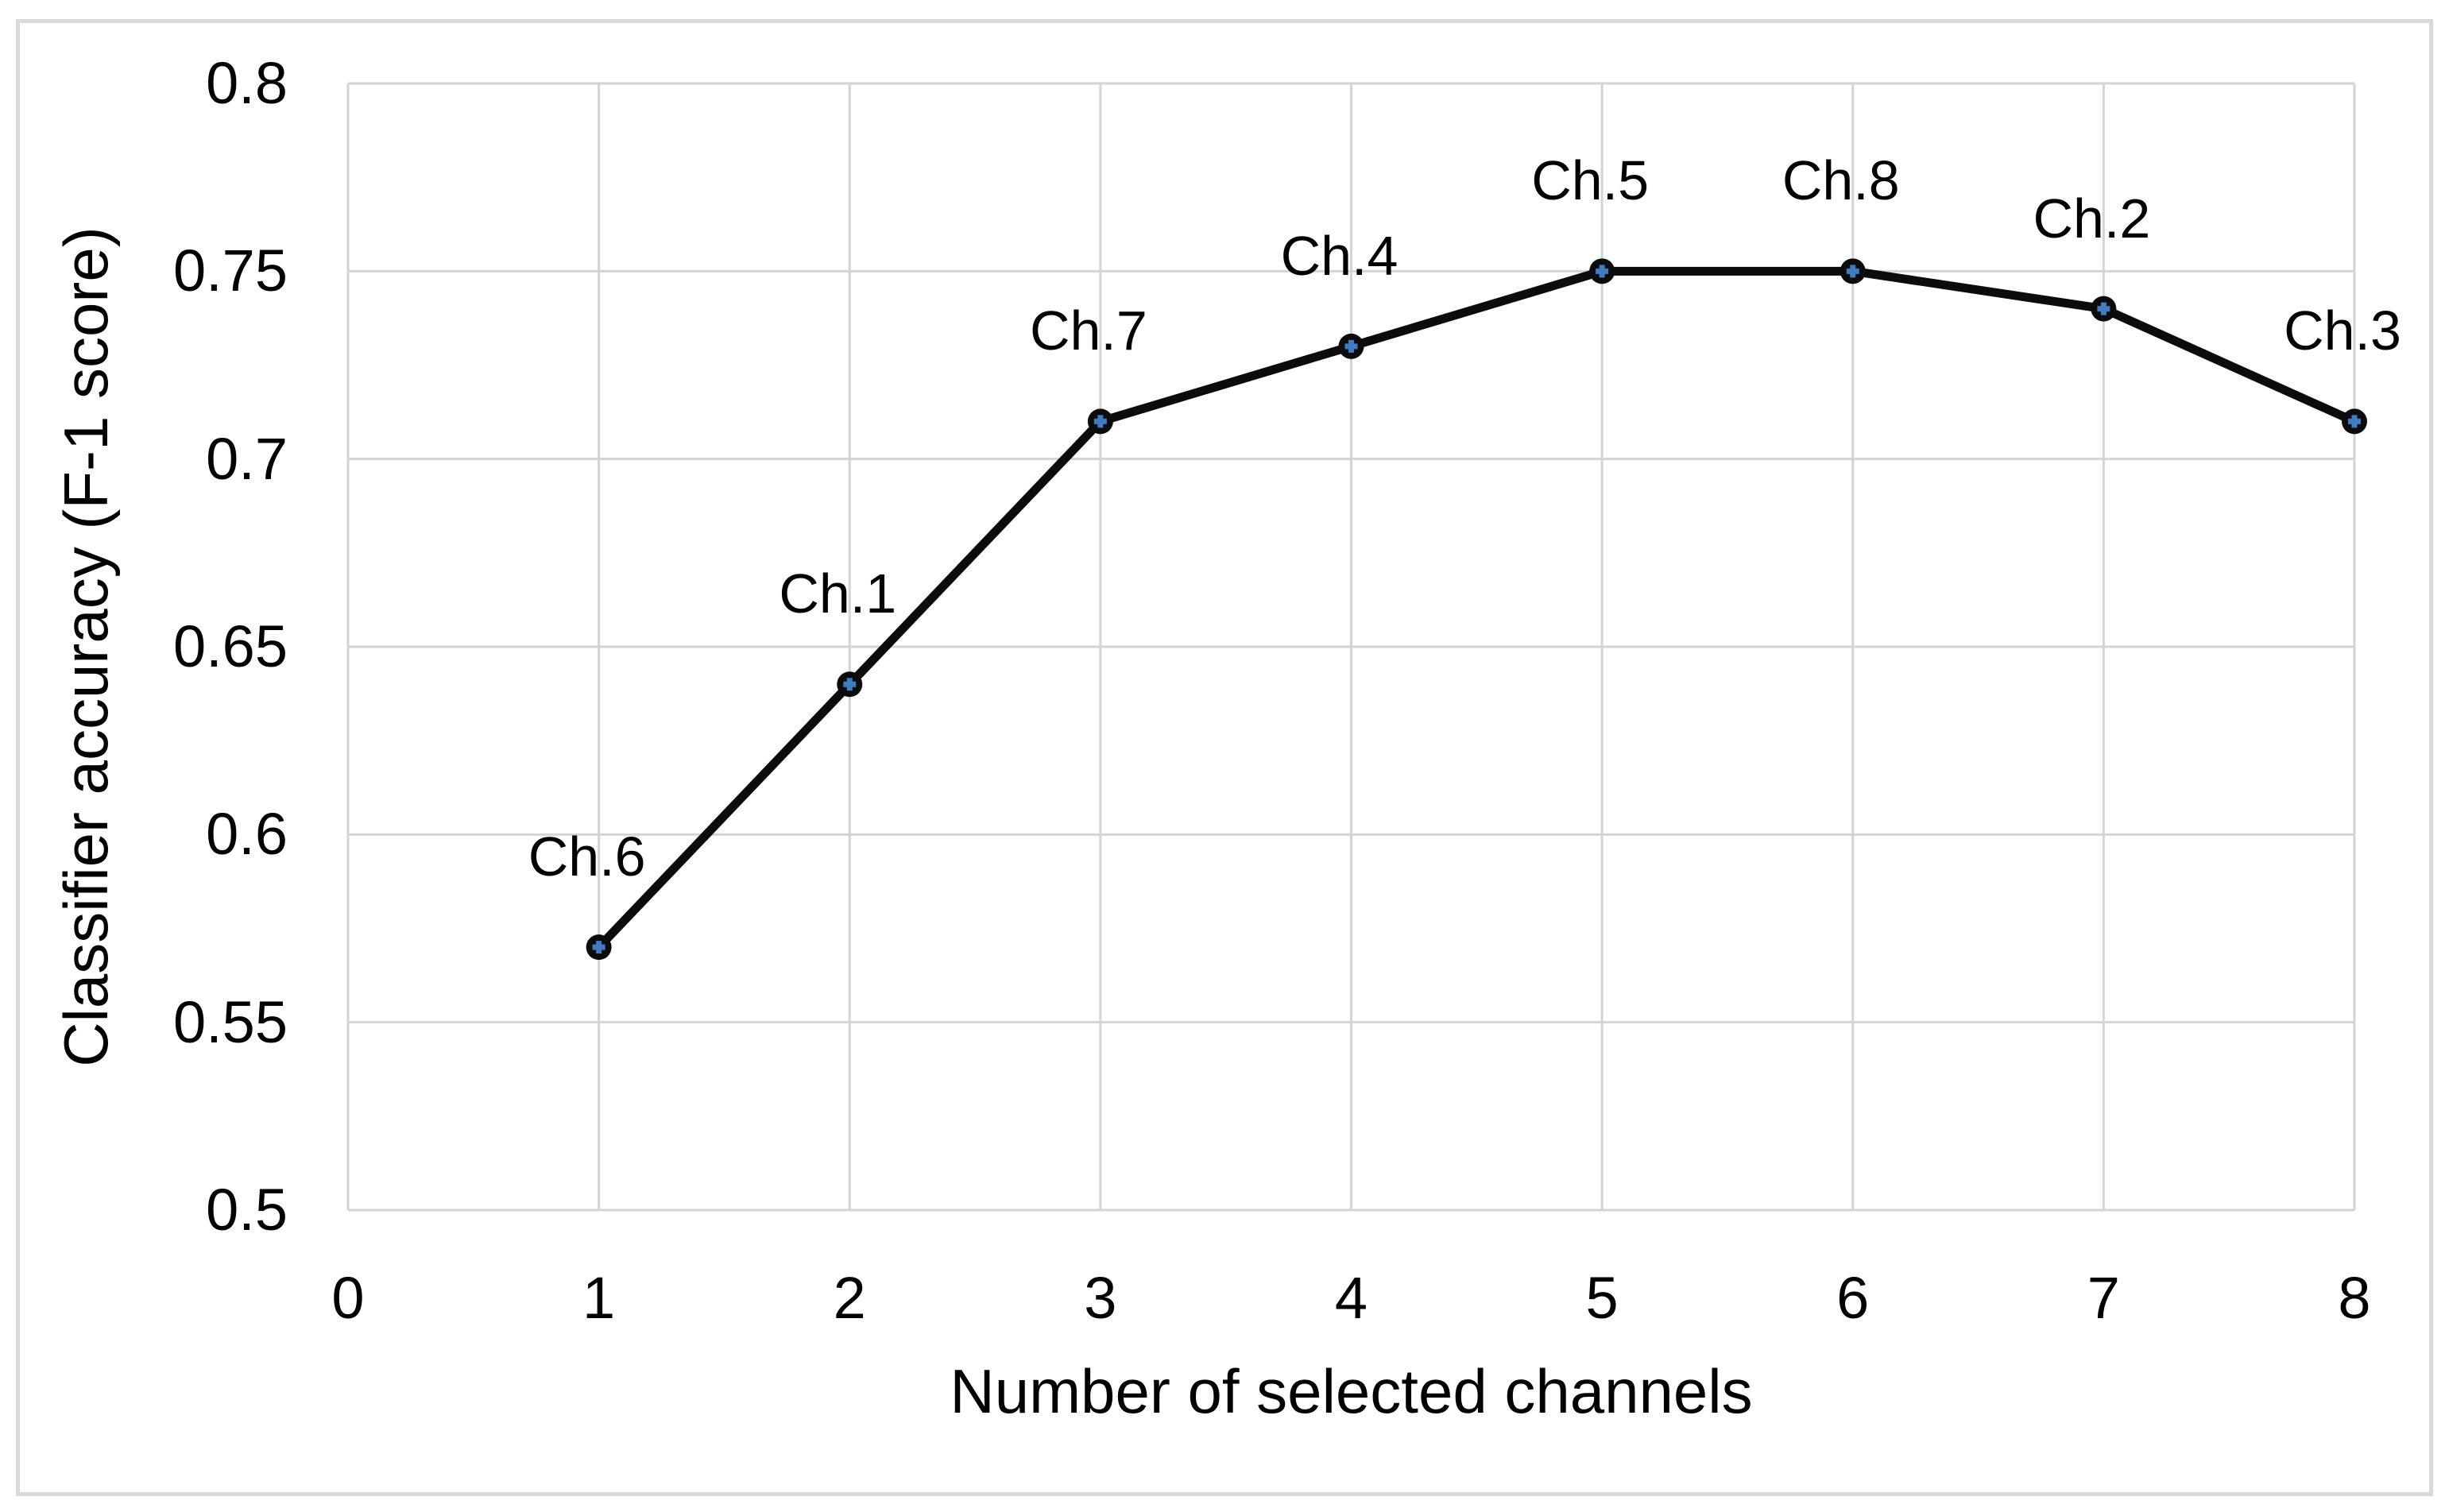 This screenshot has height=1512, width=2445. I want to click on x-tick-label: 6, so click(1853, 1298).